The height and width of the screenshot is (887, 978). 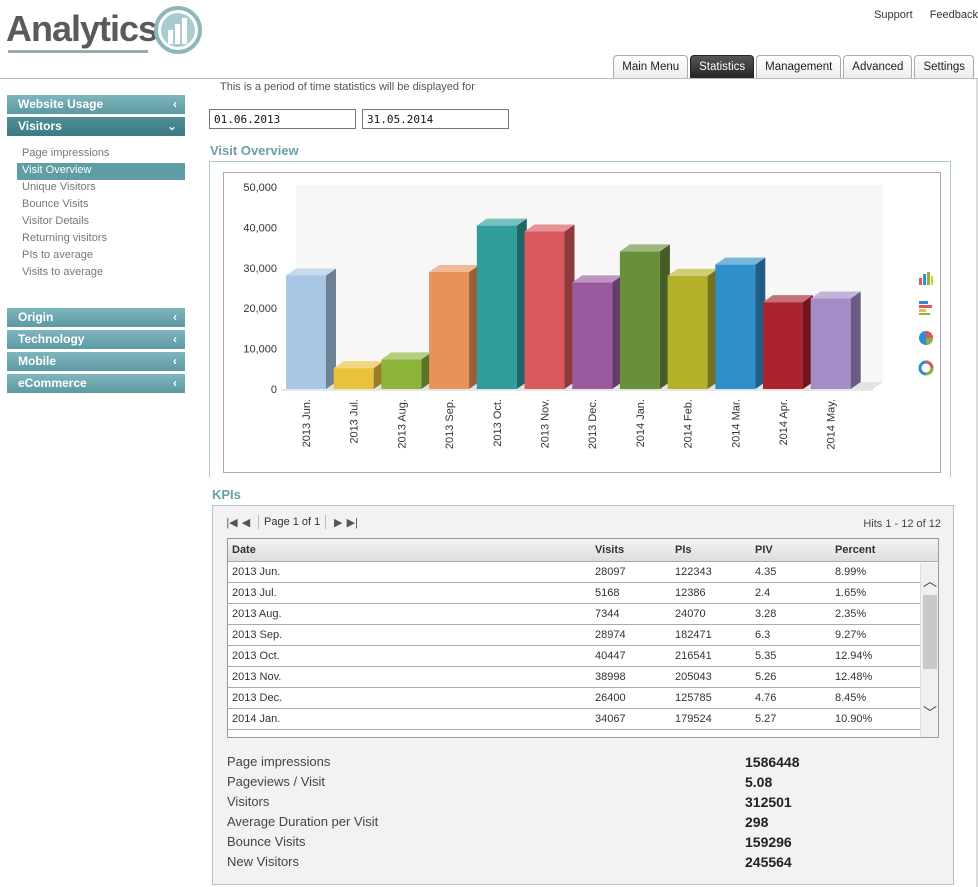 I want to click on summary-value: 245564, so click(x=768, y=862).